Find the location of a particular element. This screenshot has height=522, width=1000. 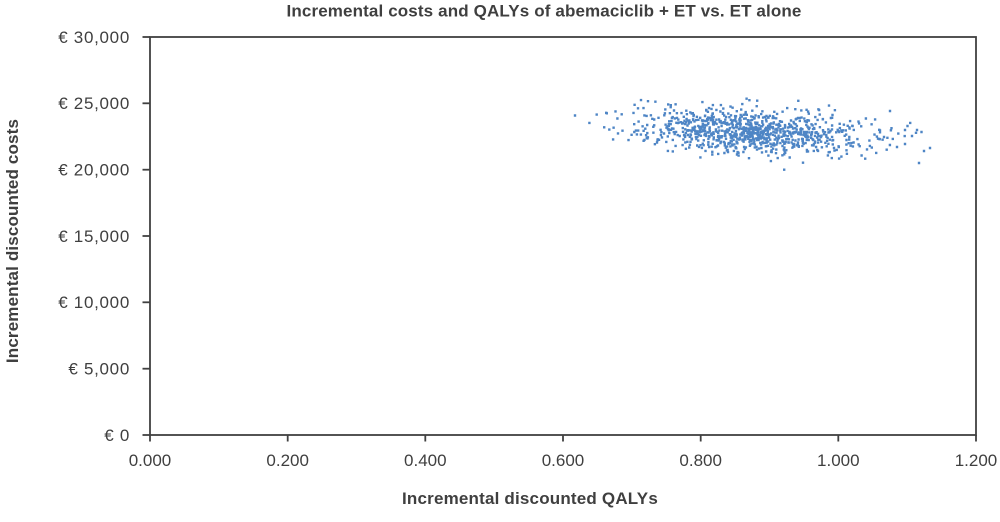

svg-text: Incremental discounted QALYs is located at coordinates (530, 498).